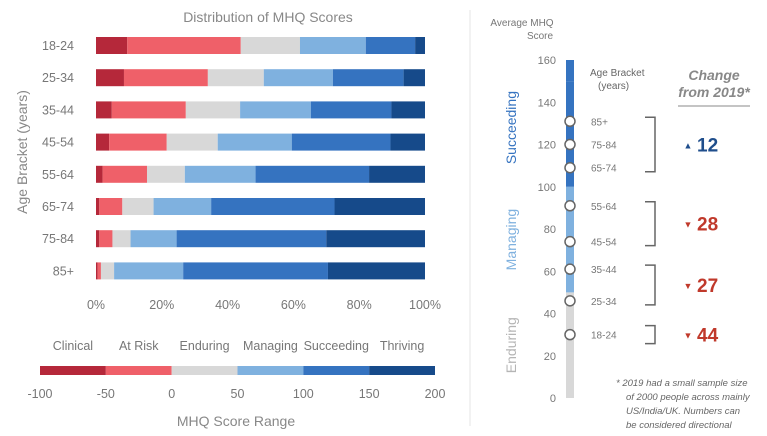 This screenshot has width=767, height=436. What do you see at coordinates (149, 271) in the screenshot?
I see `bar-segment-managing-85+` at bounding box center [149, 271].